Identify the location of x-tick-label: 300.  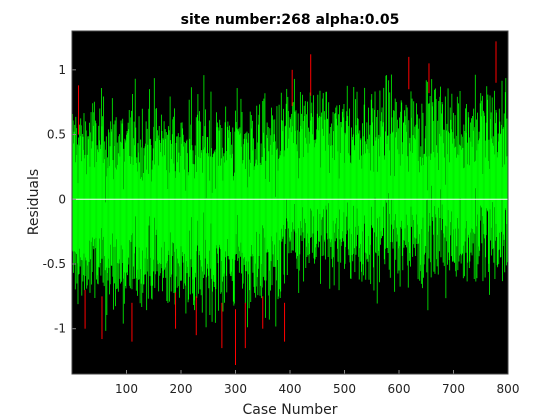
(235, 389).